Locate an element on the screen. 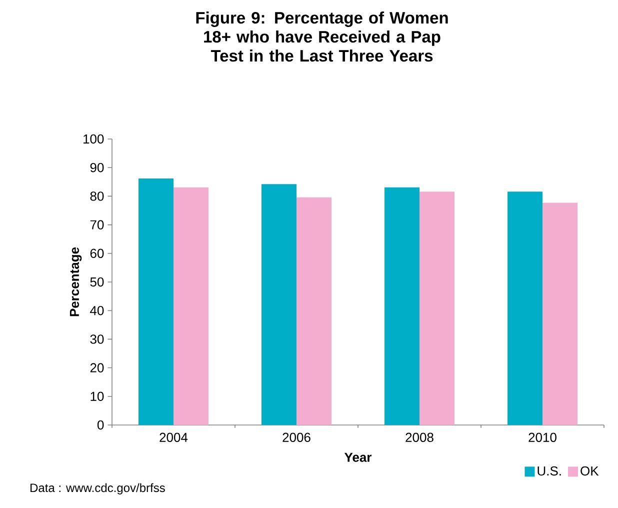 The height and width of the screenshot is (508, 618). x-axis-title: Year is located at coordinates (358, 457).